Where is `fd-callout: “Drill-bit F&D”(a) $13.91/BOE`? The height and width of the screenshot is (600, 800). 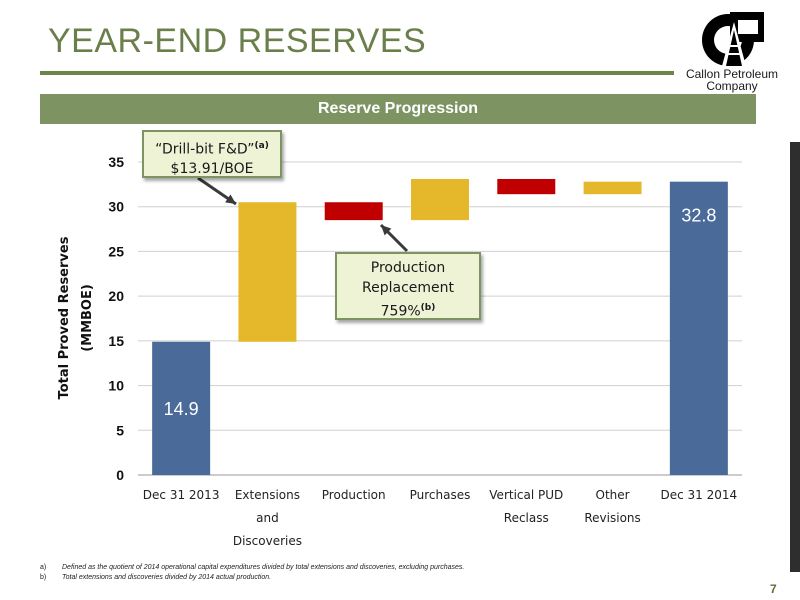
fd-callout: “Drill-bit F&D”(a) $13.91/BOE is located at coordinates (212, 154).